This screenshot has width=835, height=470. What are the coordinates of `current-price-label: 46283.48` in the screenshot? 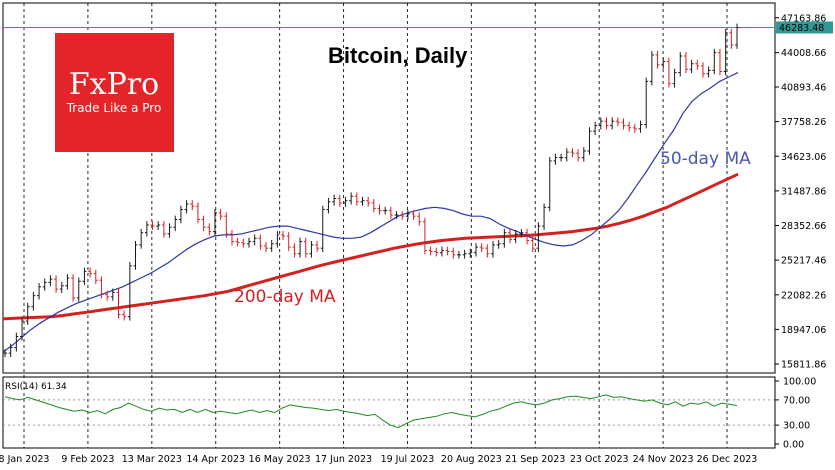 It's located at (801, 28).